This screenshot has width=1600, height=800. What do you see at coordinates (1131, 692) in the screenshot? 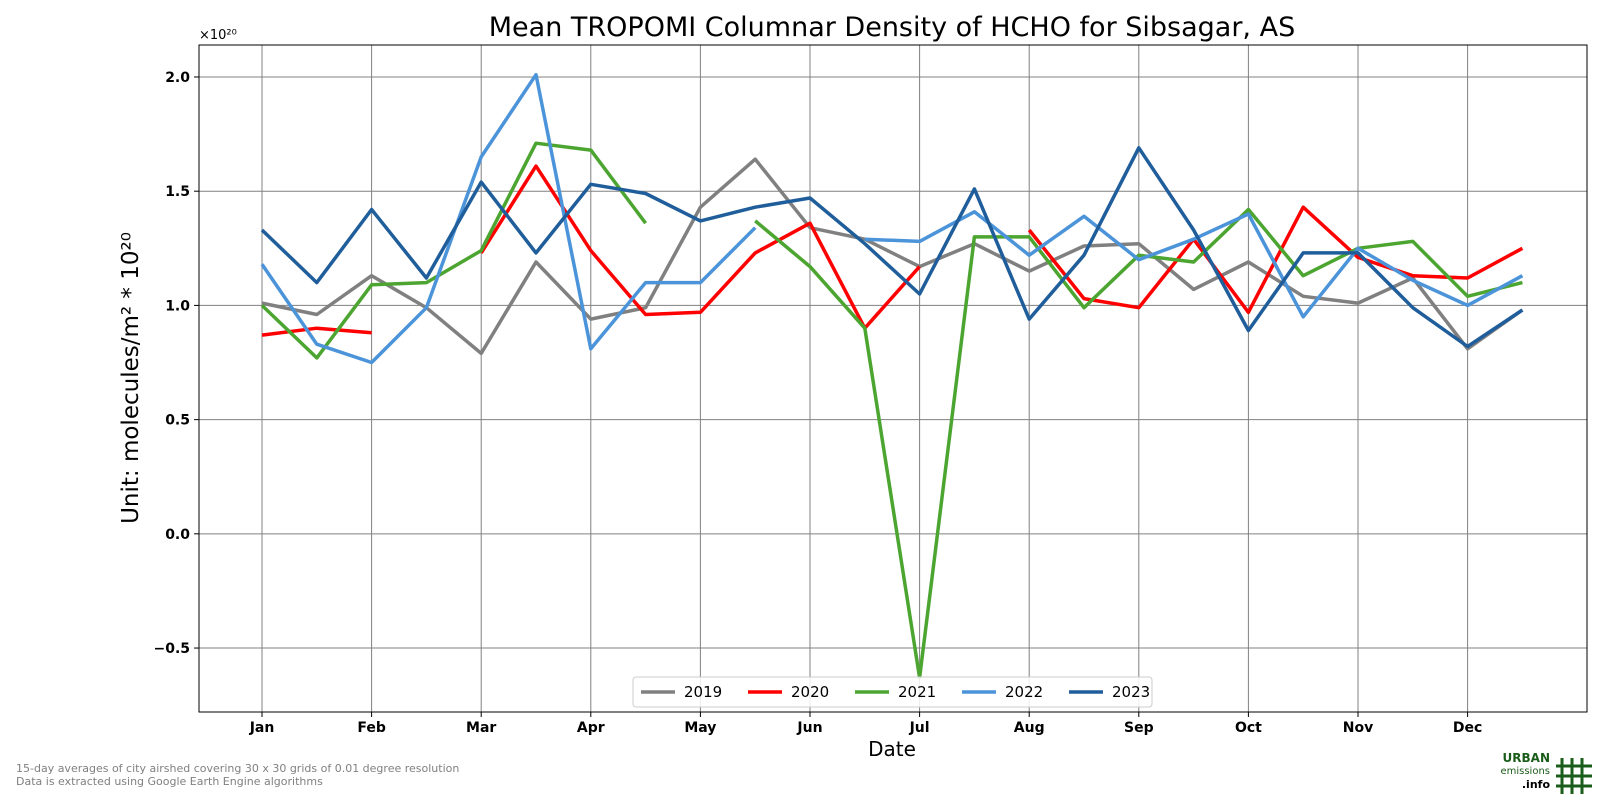
I see `legend-label-2023: 2023` at bounding box center [1131, 692].